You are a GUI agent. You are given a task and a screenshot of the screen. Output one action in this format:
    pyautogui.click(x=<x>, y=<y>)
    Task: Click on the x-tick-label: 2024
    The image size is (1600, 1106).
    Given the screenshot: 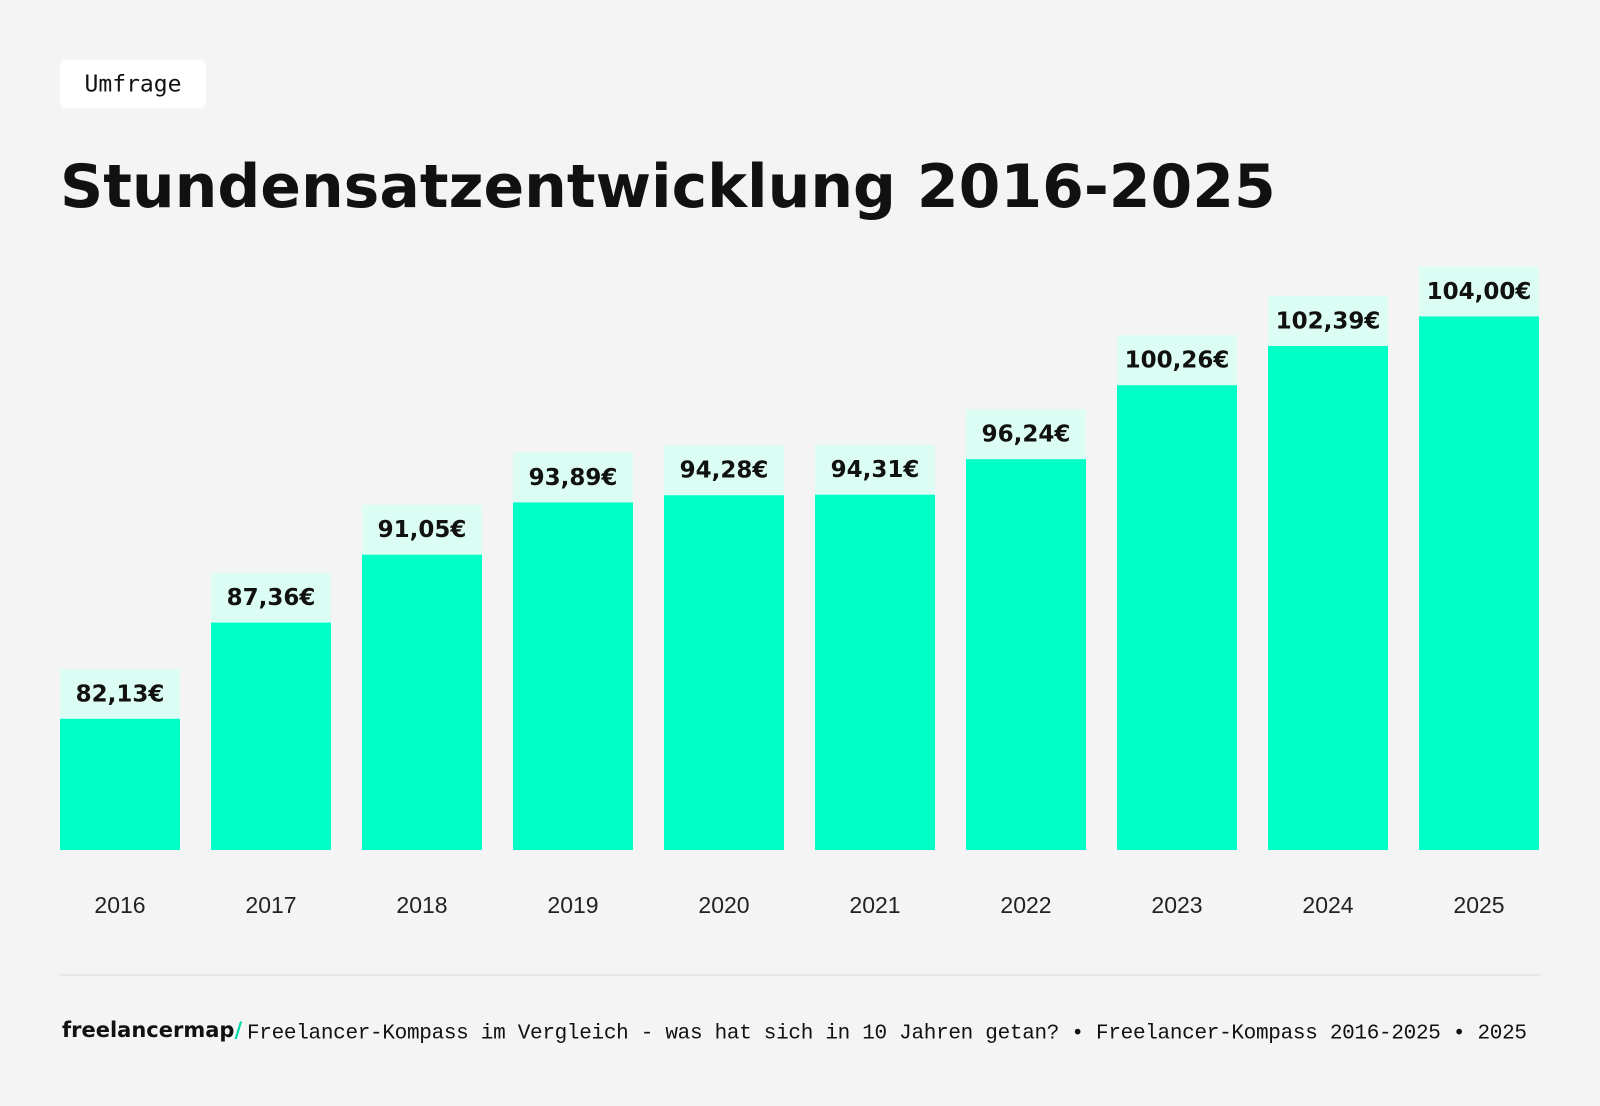 What is the action you would take?
    pyautogui.click(x=1327, y=905)
    